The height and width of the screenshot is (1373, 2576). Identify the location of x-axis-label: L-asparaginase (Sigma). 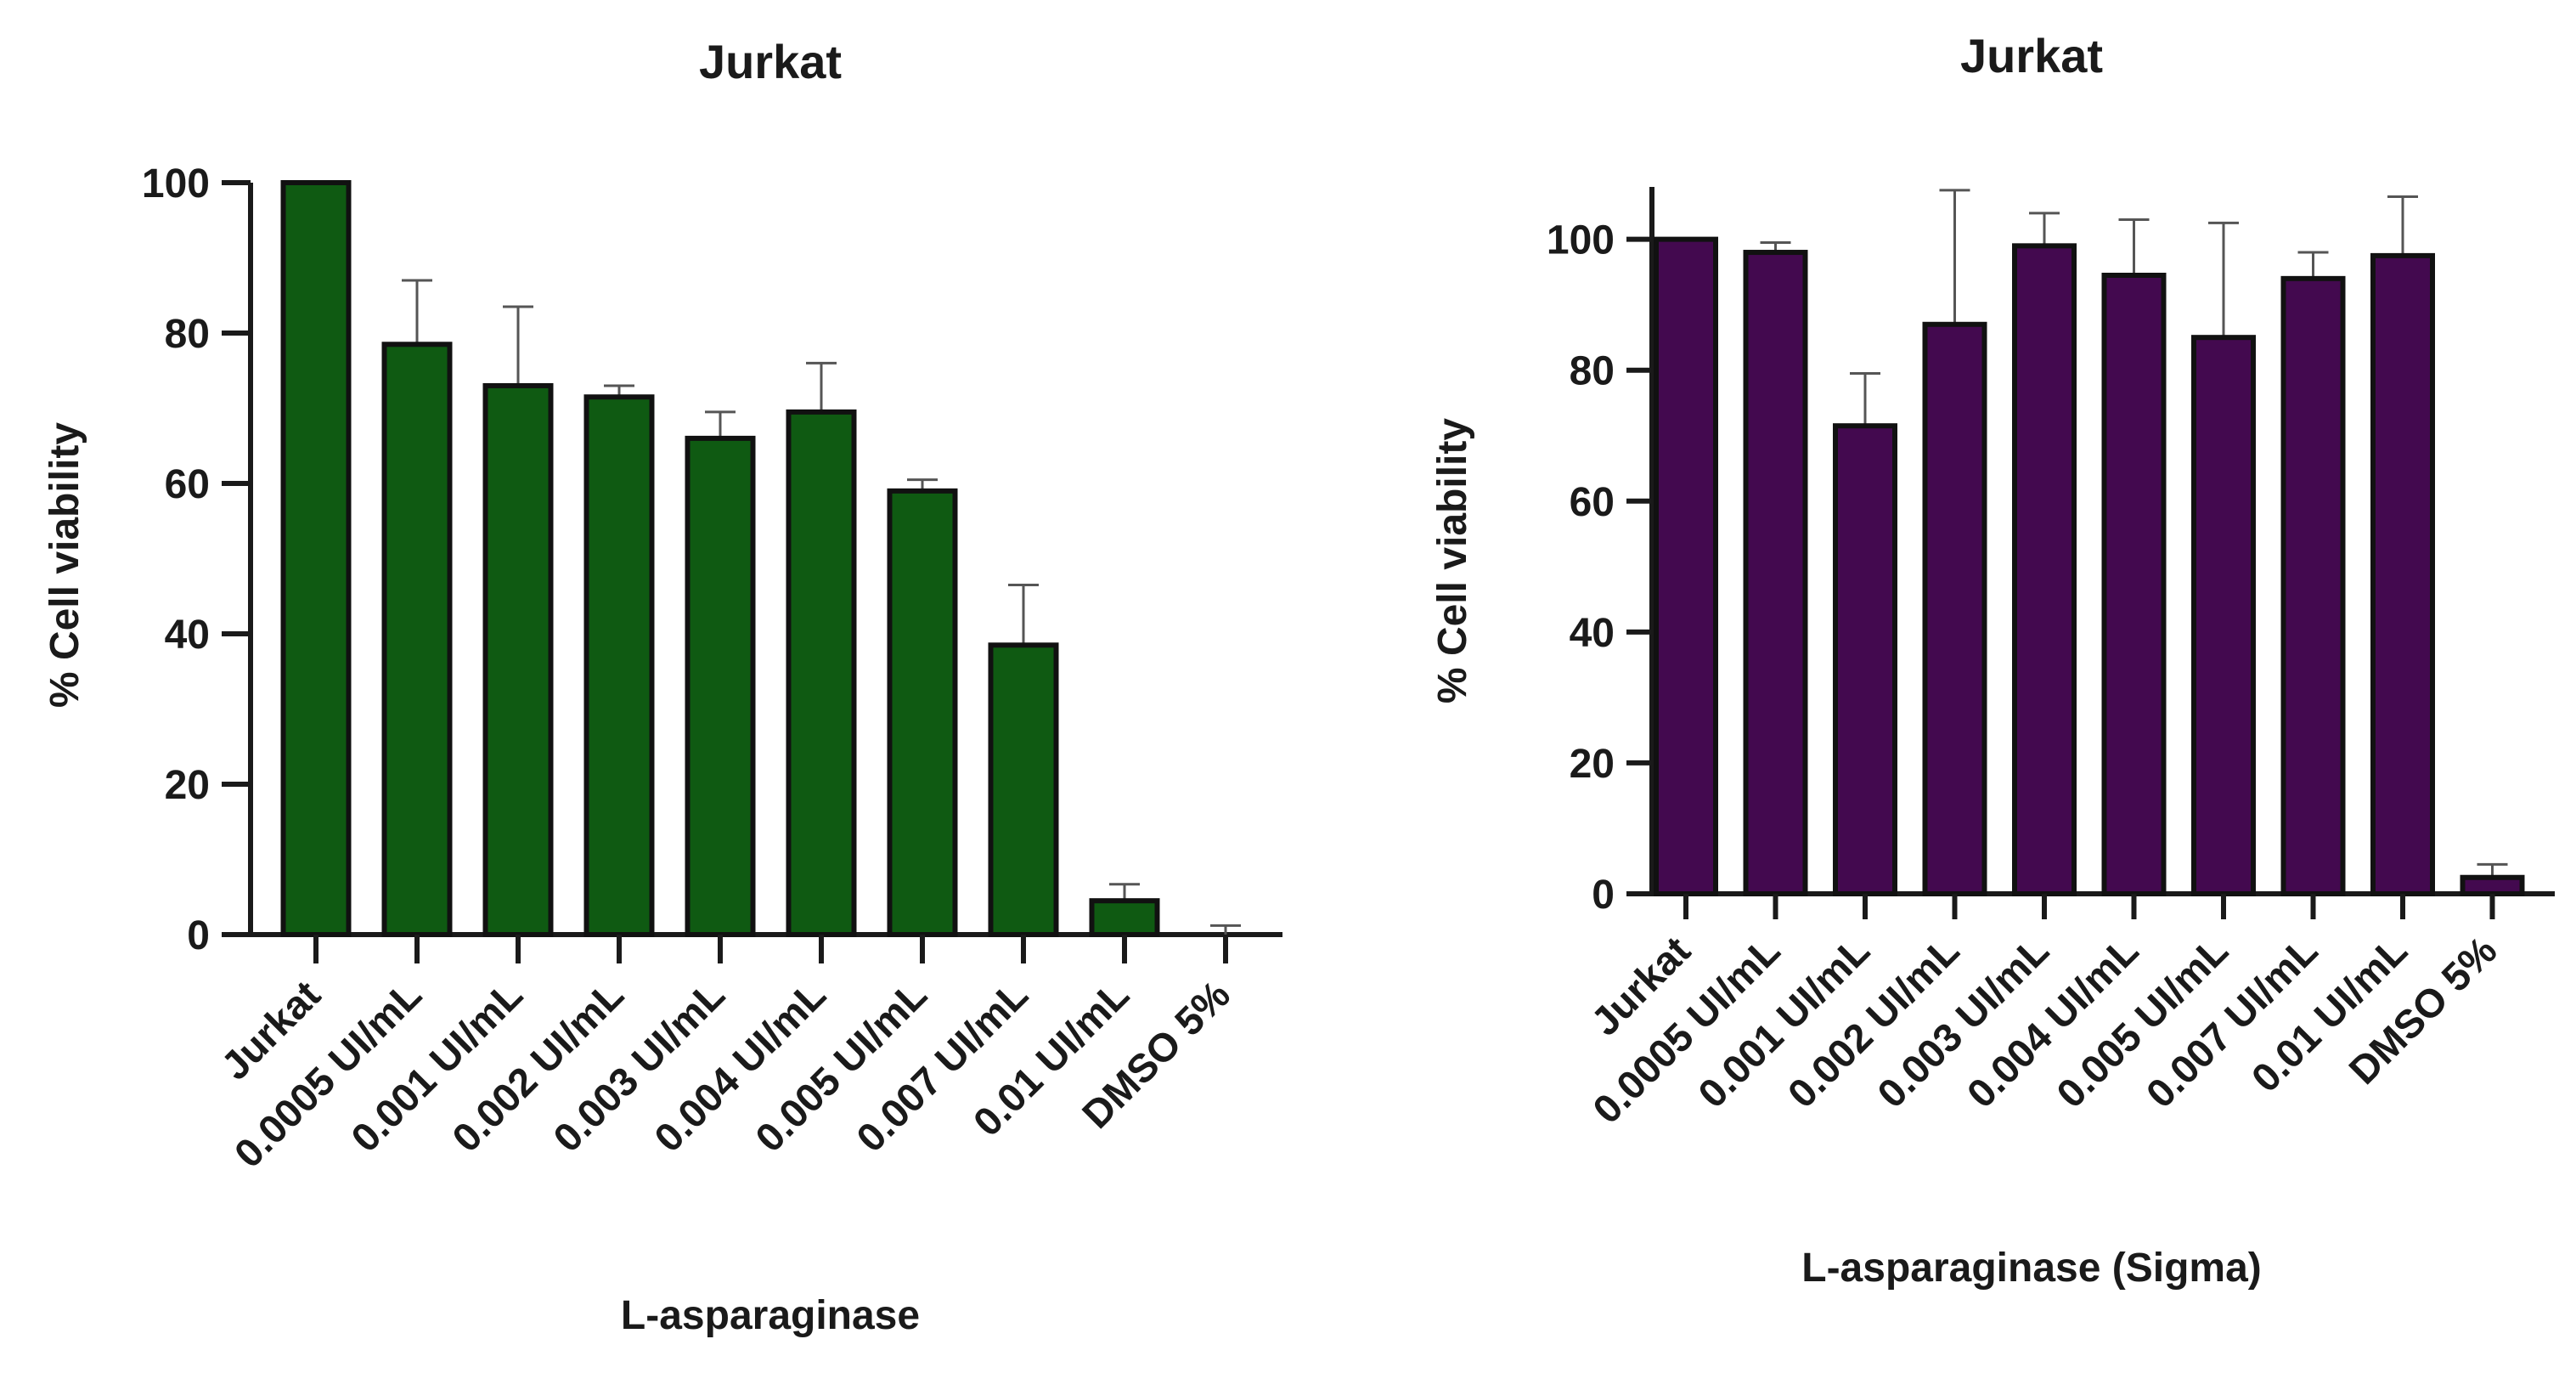
(2031, 1268).